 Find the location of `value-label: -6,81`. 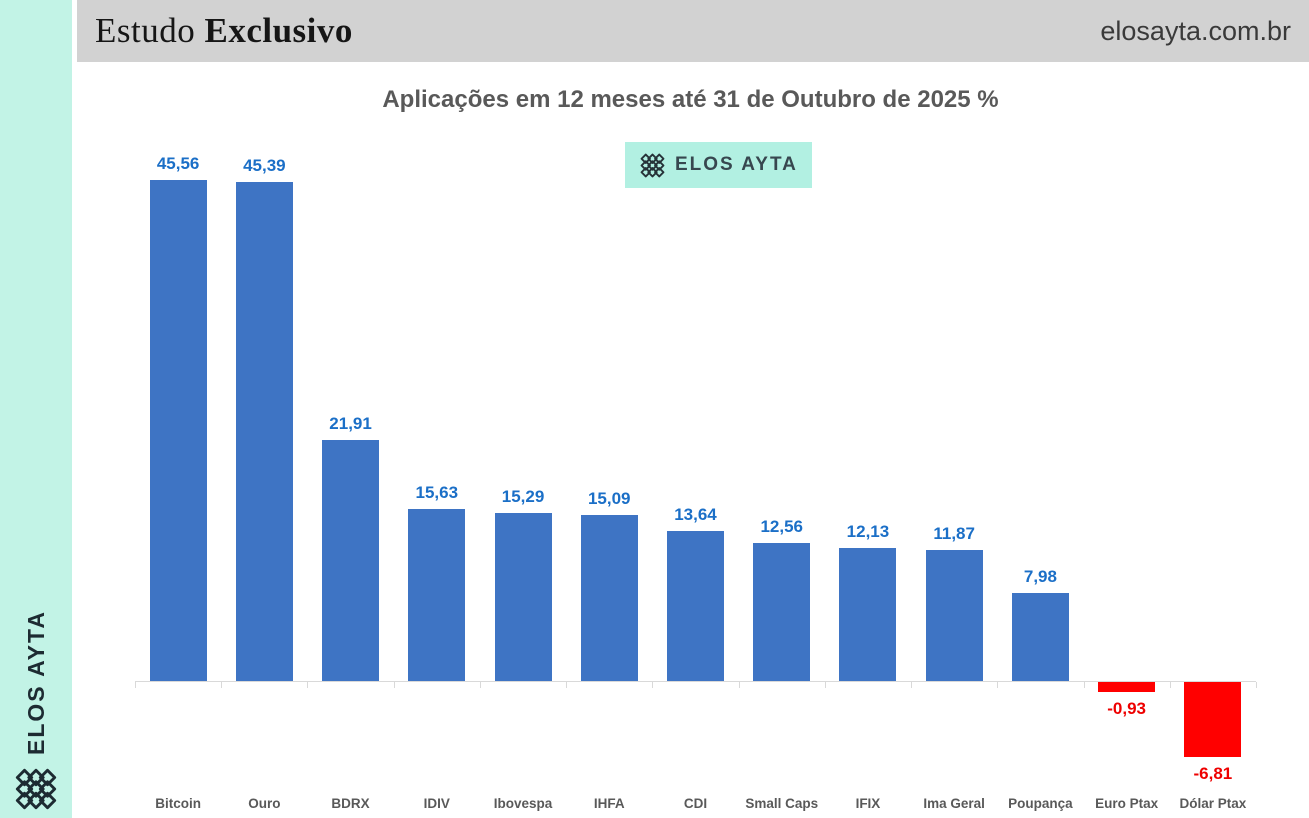

value-label: -6,81 is located at coordinates (1213, 773).